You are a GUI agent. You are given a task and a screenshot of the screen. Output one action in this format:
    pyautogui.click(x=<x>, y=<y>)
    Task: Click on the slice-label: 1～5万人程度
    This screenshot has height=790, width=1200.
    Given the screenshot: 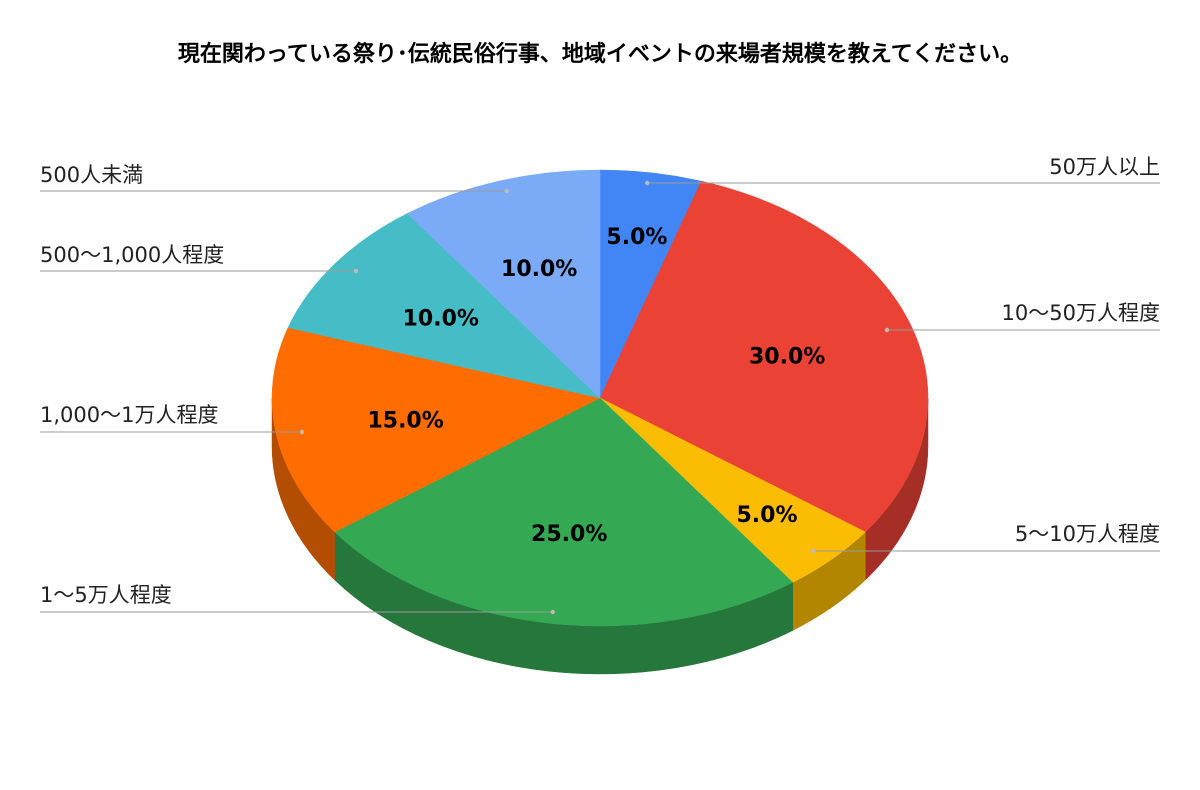 What is the action you would take?
    pyautogui.click(x=106, y=595)
    